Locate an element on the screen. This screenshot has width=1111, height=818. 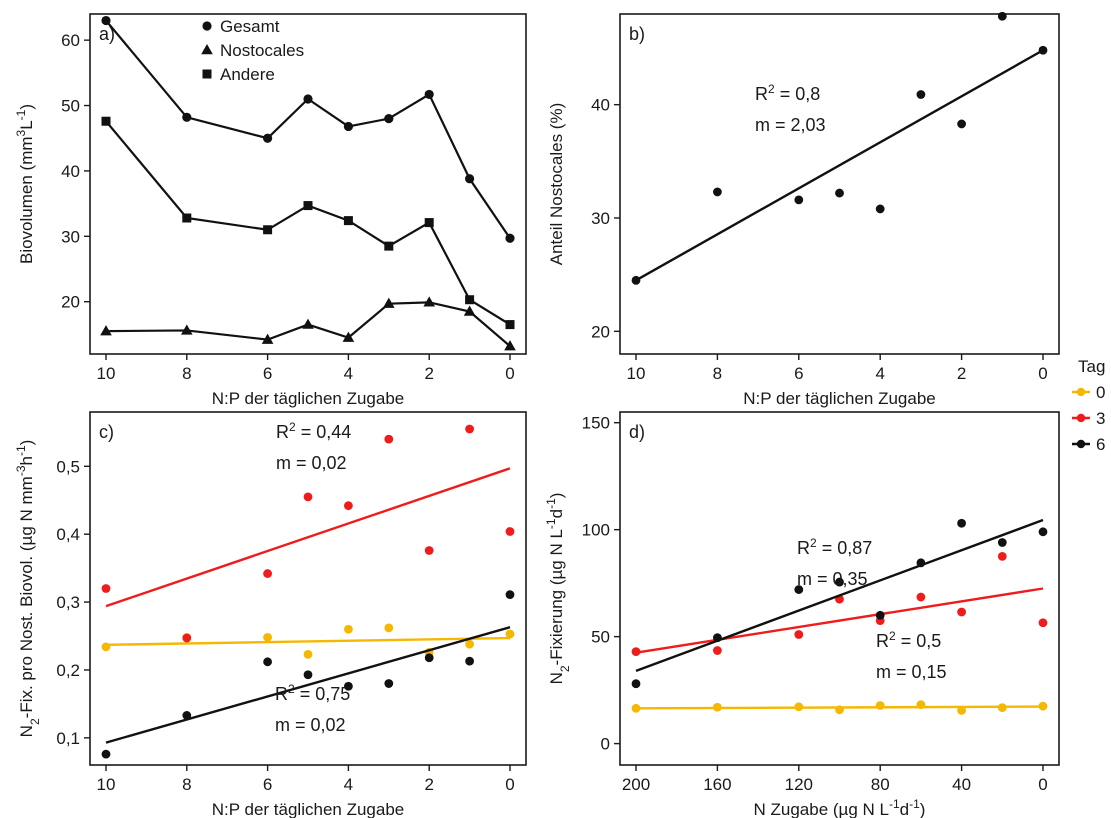
r2-annotation: R2 = 0,75 is located at coordinates (312, 693).